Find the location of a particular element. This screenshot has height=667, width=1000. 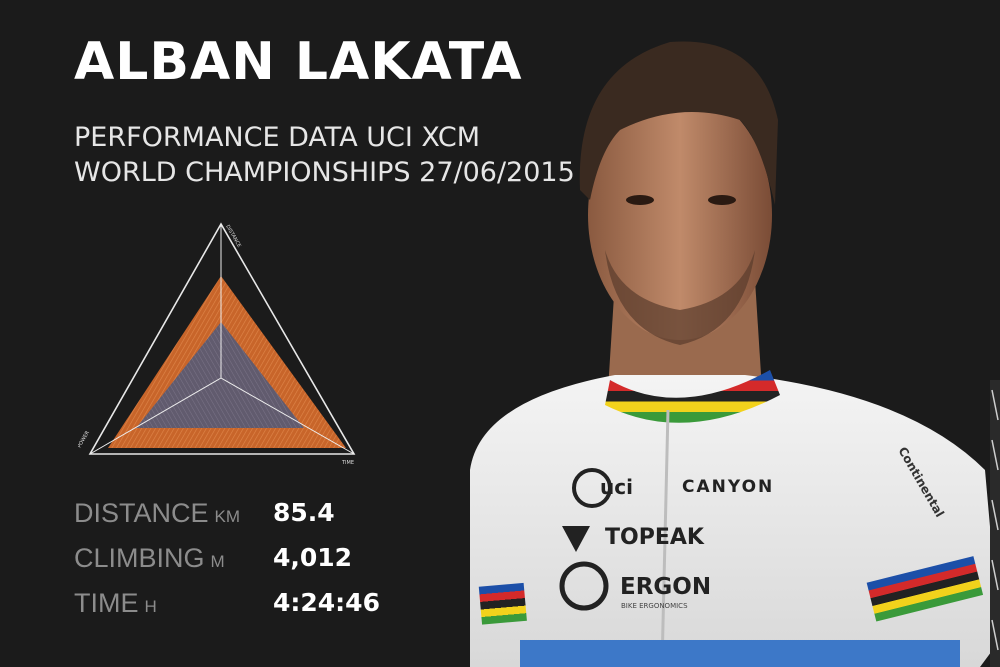

radar-label-power: POWER is located at coordinates (84, 439).